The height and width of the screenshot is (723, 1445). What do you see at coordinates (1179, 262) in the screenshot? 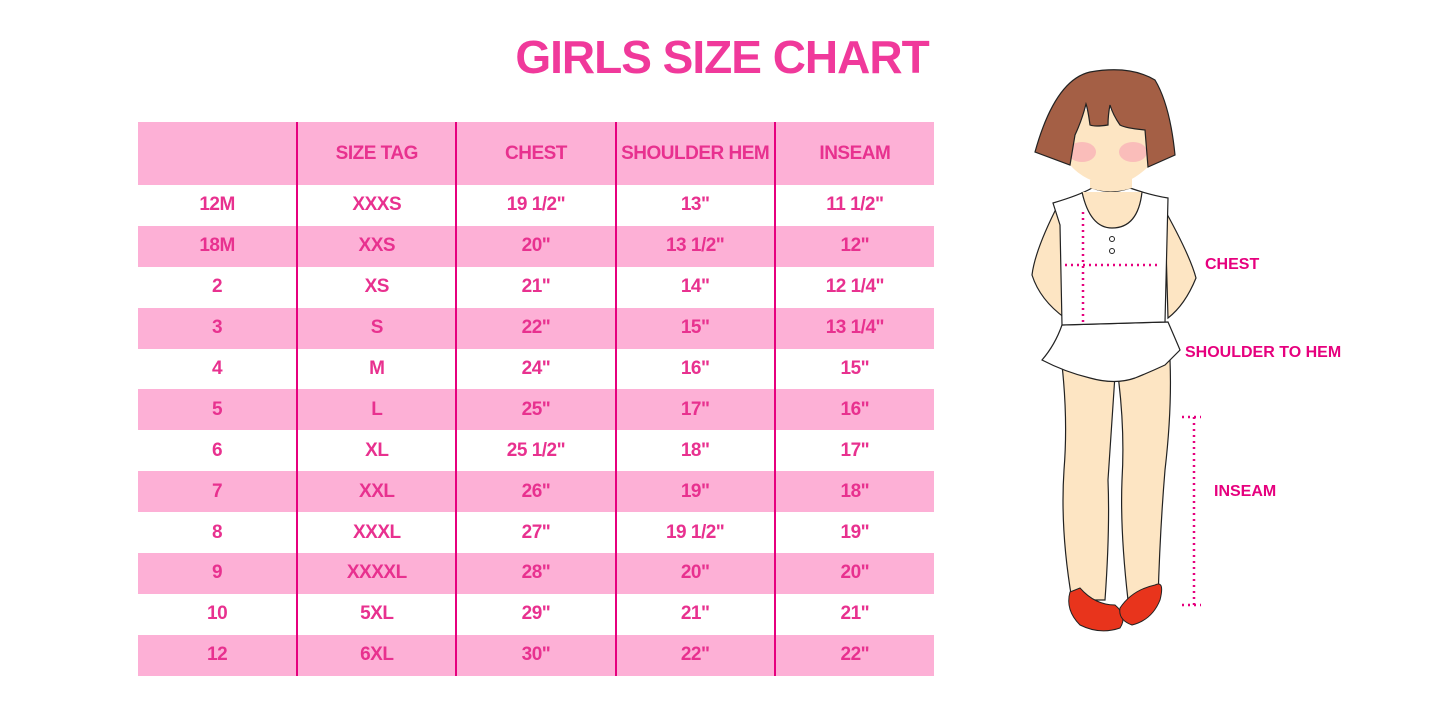
I see `right-arm` at bounding box center [1179, 262].